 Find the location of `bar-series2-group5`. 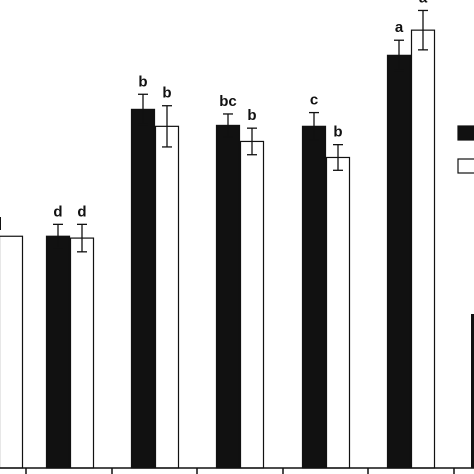

bar-series2-group5 is located at coordinates (338, 312).